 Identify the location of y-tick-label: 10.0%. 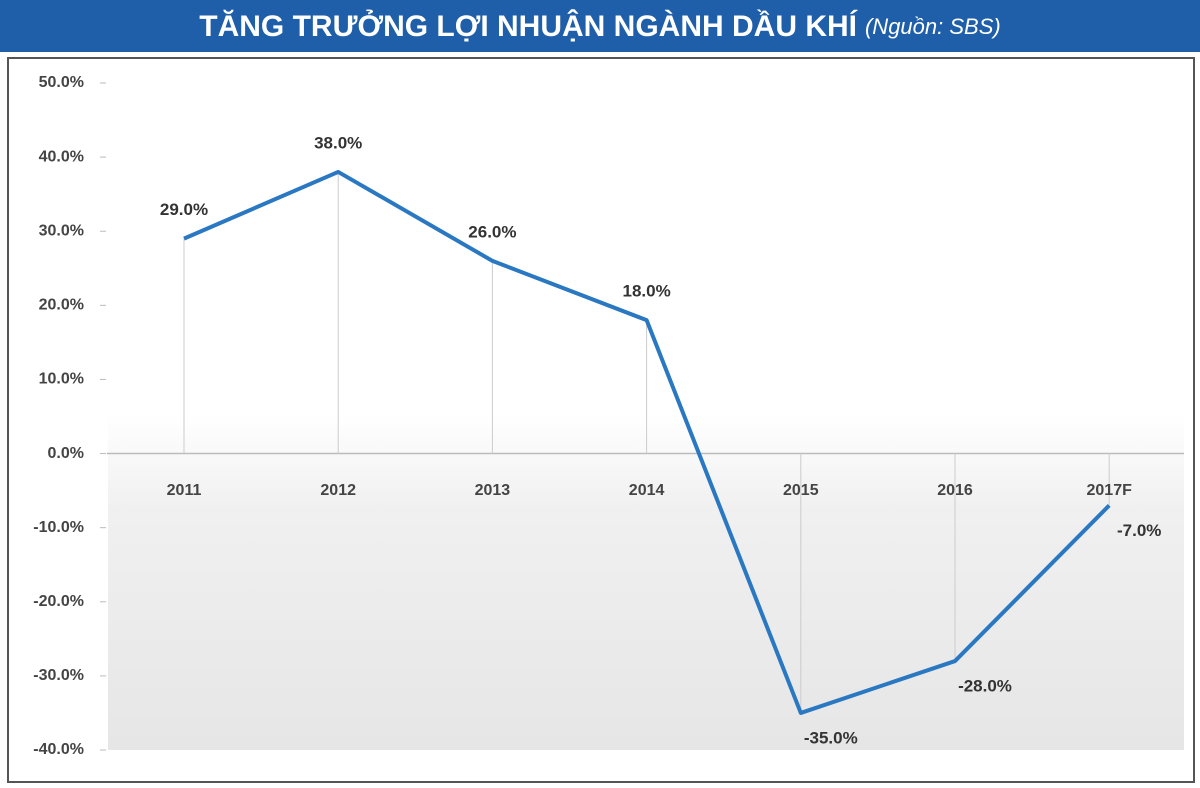
(61, 379).